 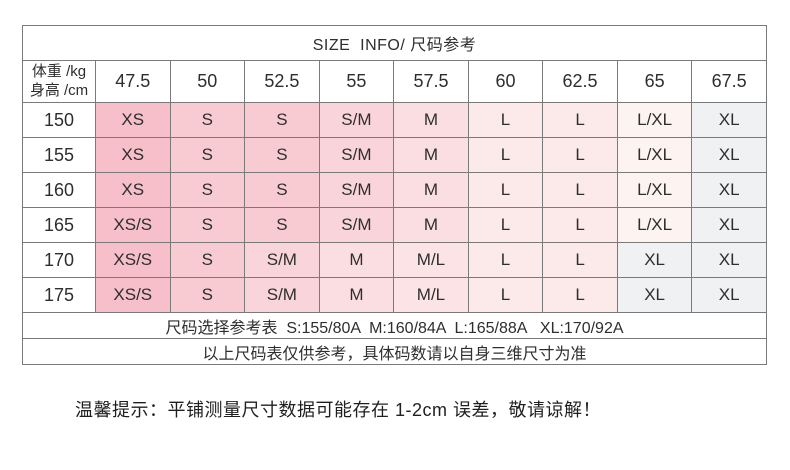 What do you see at coordinates (59, 260) in the screenshot?
I see `height-cell: 170` at bounding box center [59, 260].